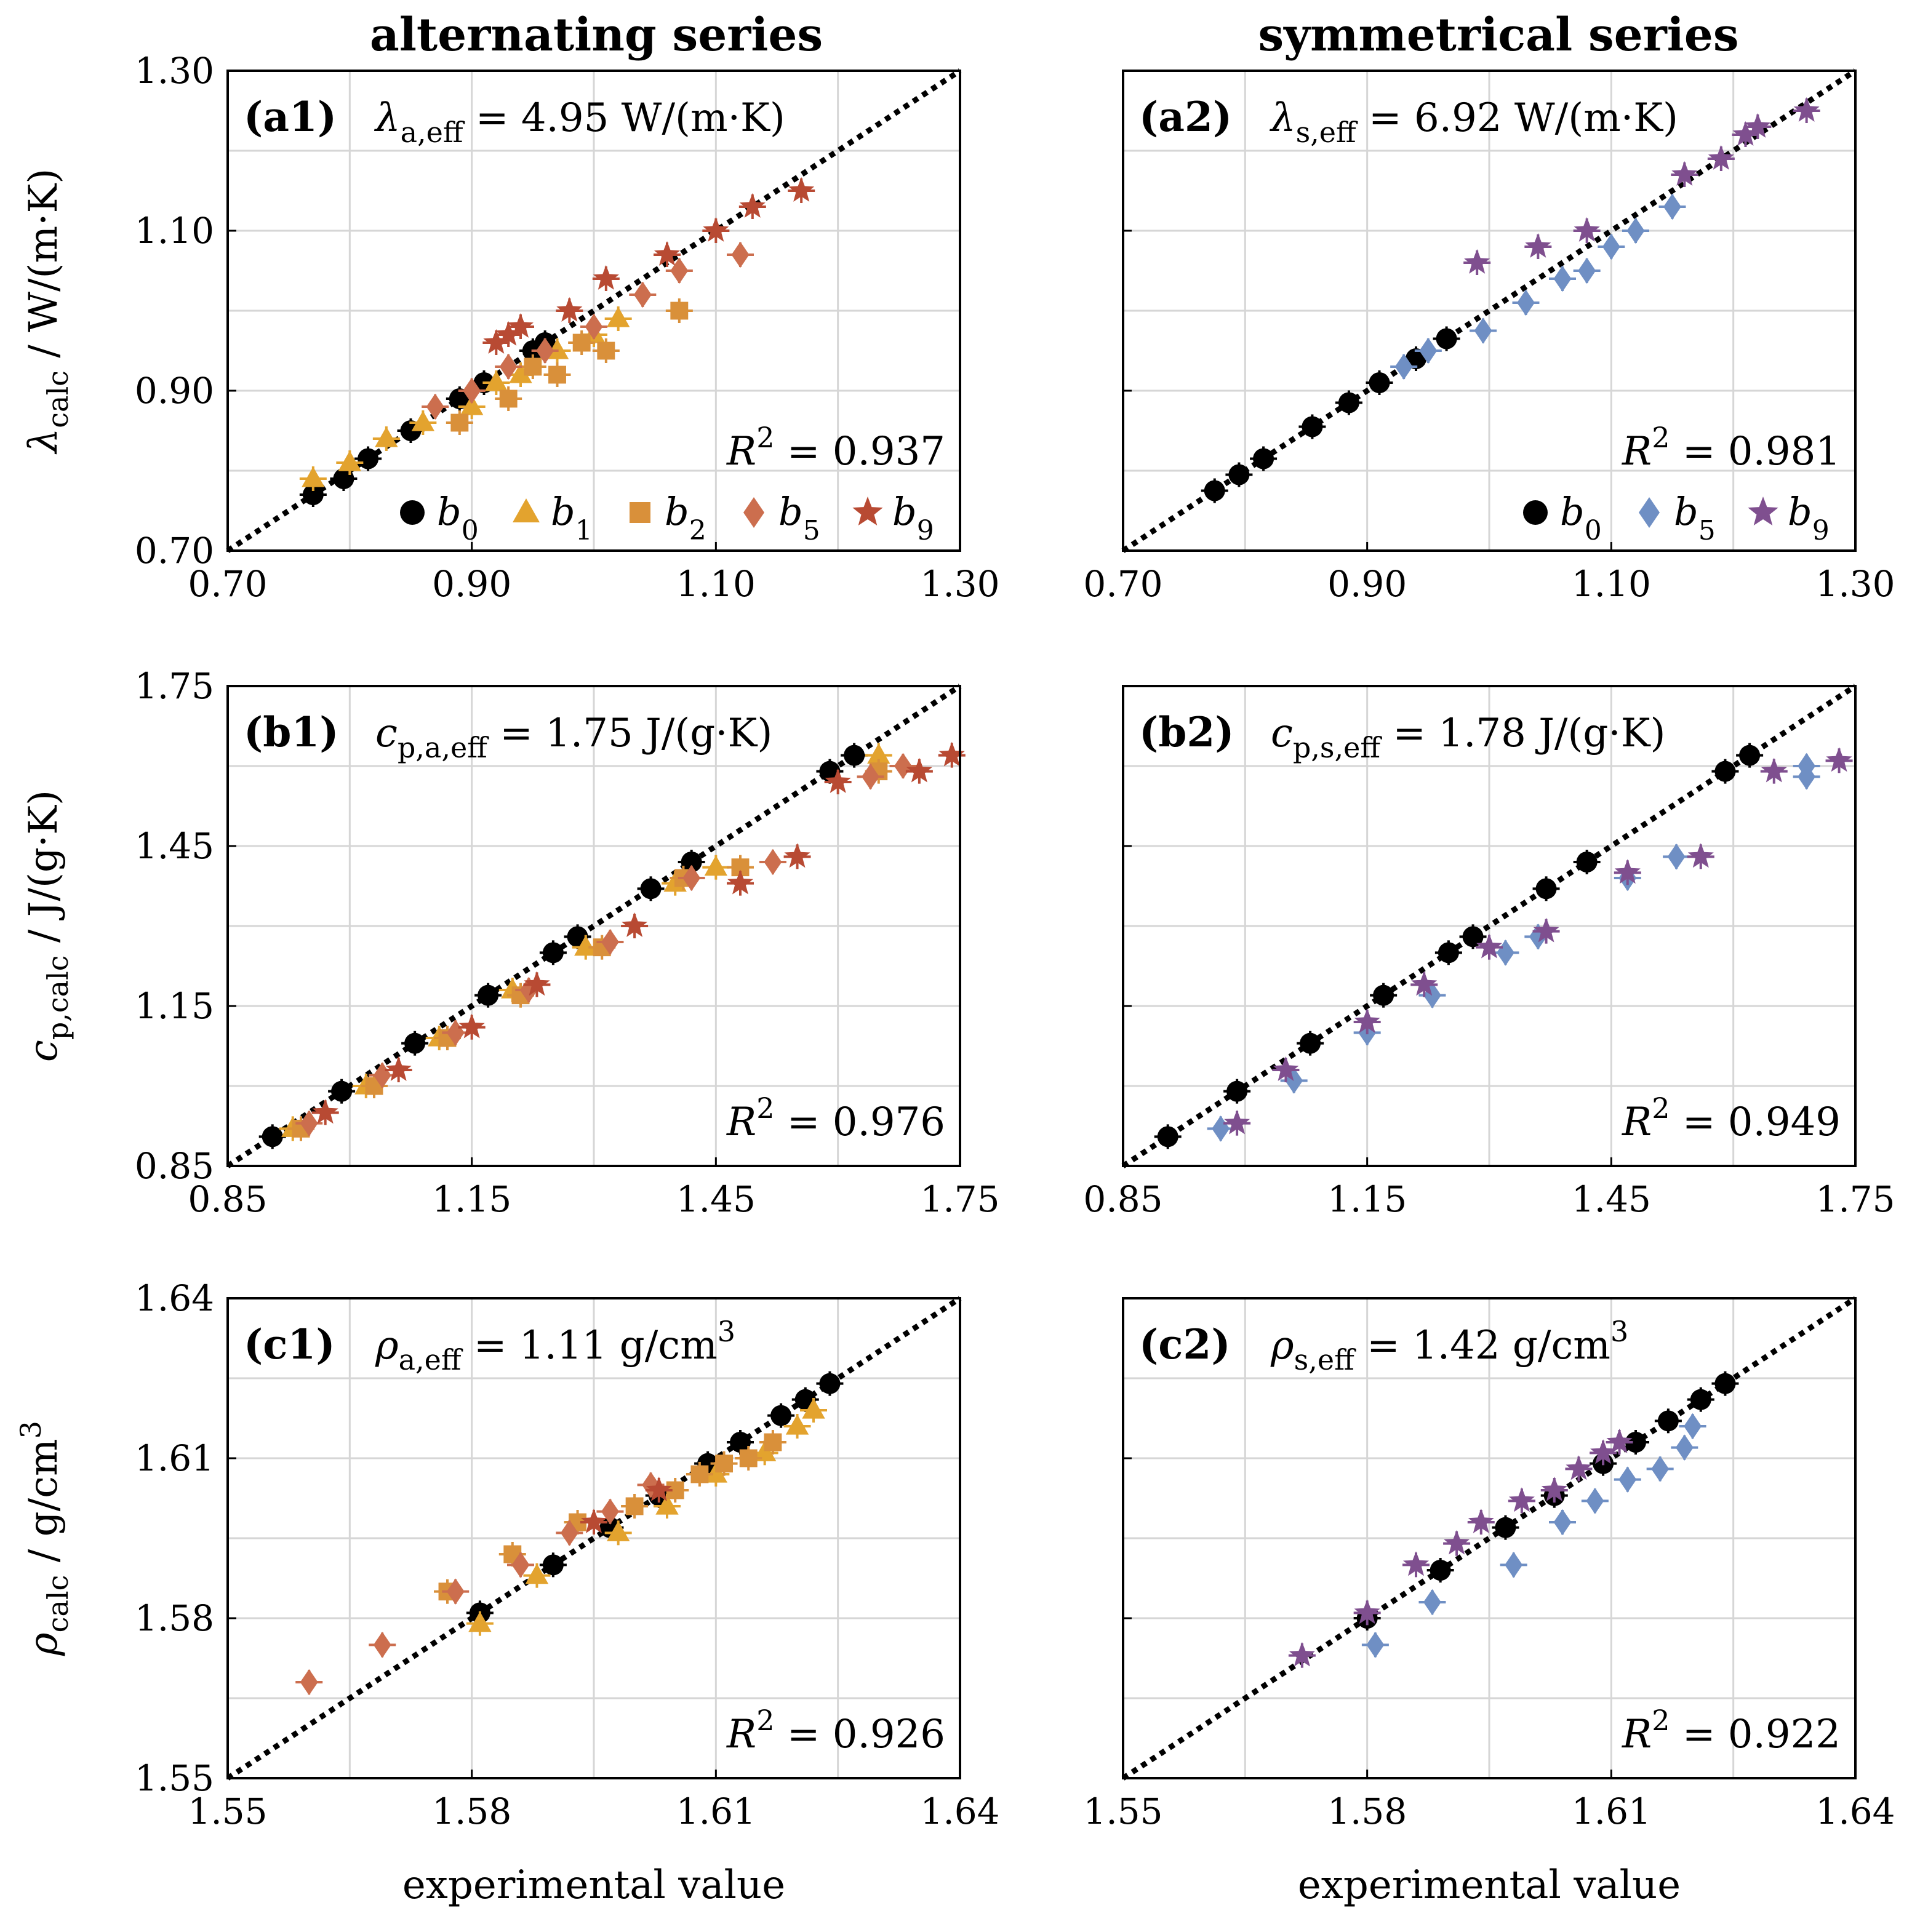 The width and height of the screenshot is (1920, 1932). Describe the element at coordinates (590, 1345) in the screenshot. I see `annotation-value: = 1.11 g/cm` at that location.